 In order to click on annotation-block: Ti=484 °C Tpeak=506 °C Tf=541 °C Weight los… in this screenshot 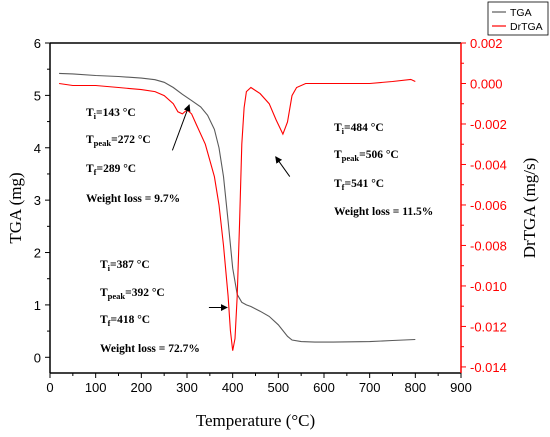, I will do `click(383, 170)`.